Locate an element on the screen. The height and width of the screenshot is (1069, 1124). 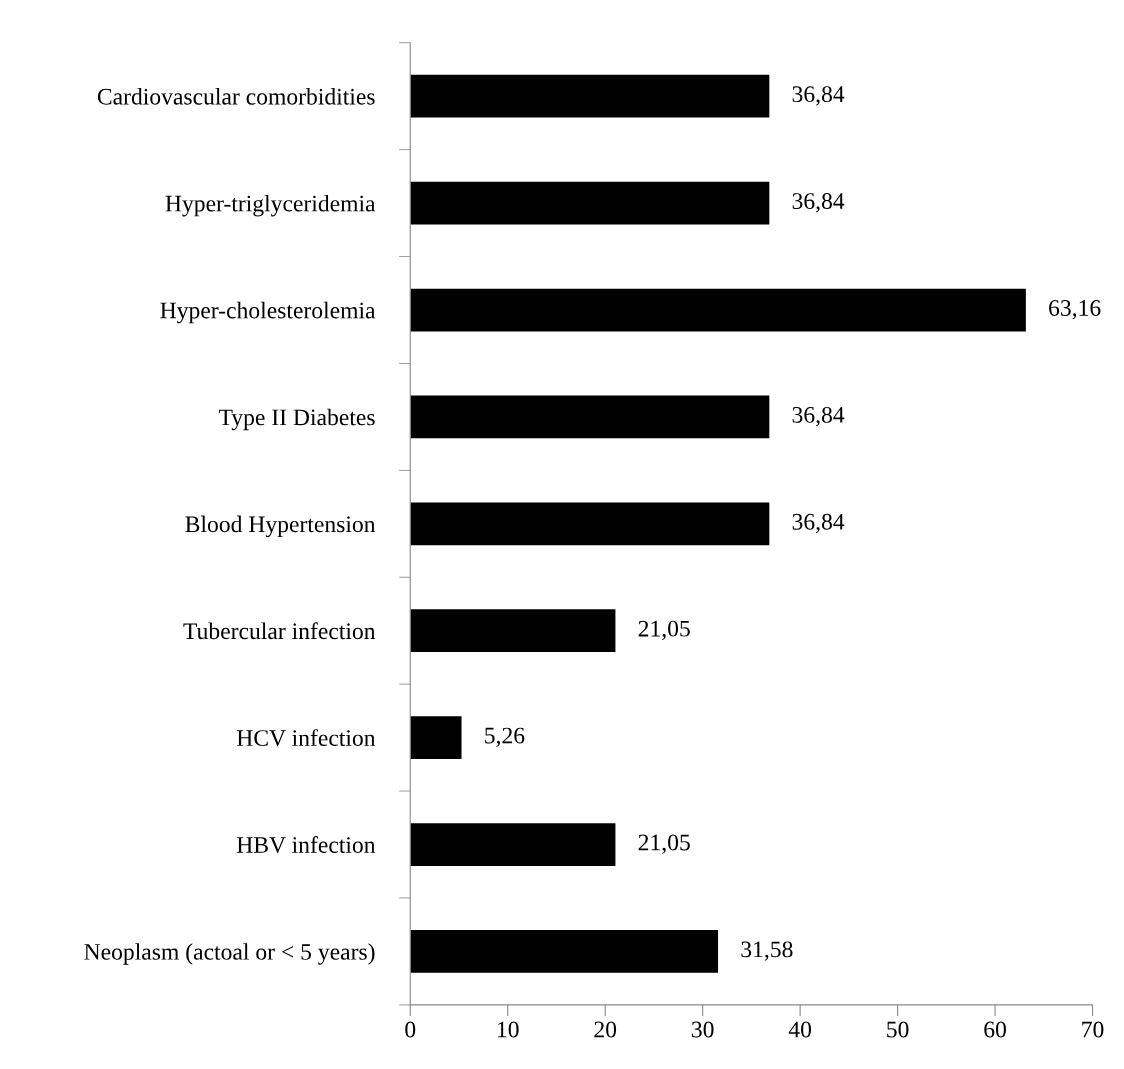
y-tick-label: Hyper-triglyceridemia is located at coordinates (270, 205).